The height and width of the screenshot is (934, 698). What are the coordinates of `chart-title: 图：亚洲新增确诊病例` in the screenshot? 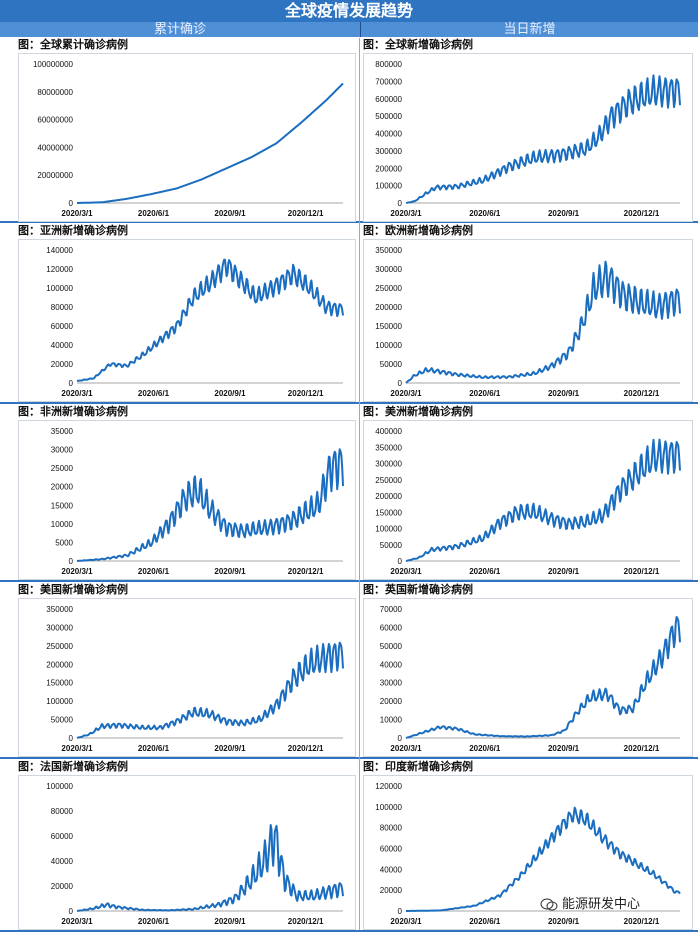 It's located at (73, 230).